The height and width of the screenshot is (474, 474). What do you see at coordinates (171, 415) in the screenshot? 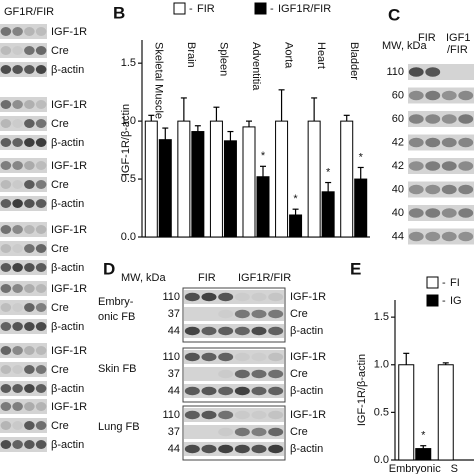
I see `mw-label: 110` at bounding box center [171, 415].